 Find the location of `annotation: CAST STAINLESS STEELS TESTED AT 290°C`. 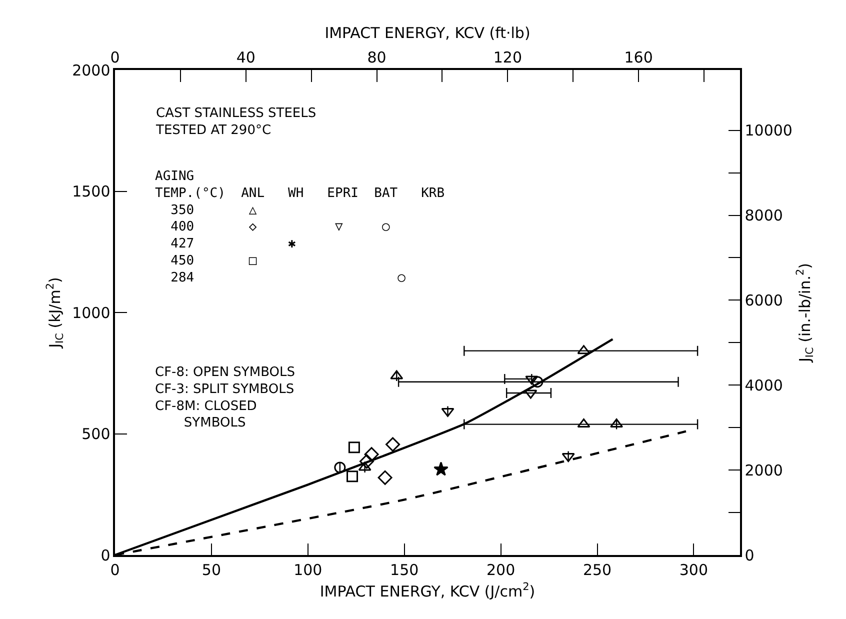

annotation: CAST STAINLESS STEELS TESTED AT 290°C is located at coordinates (235, 122).